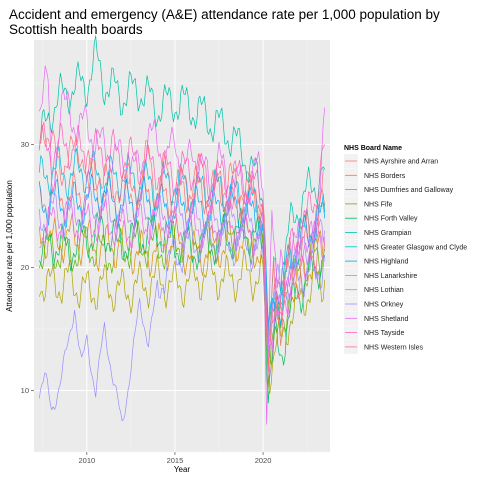  What do you see at coordinates (87, 460) in the screenshot?
I see `x-tick-label: 2010` at bounding box center [87, 460].